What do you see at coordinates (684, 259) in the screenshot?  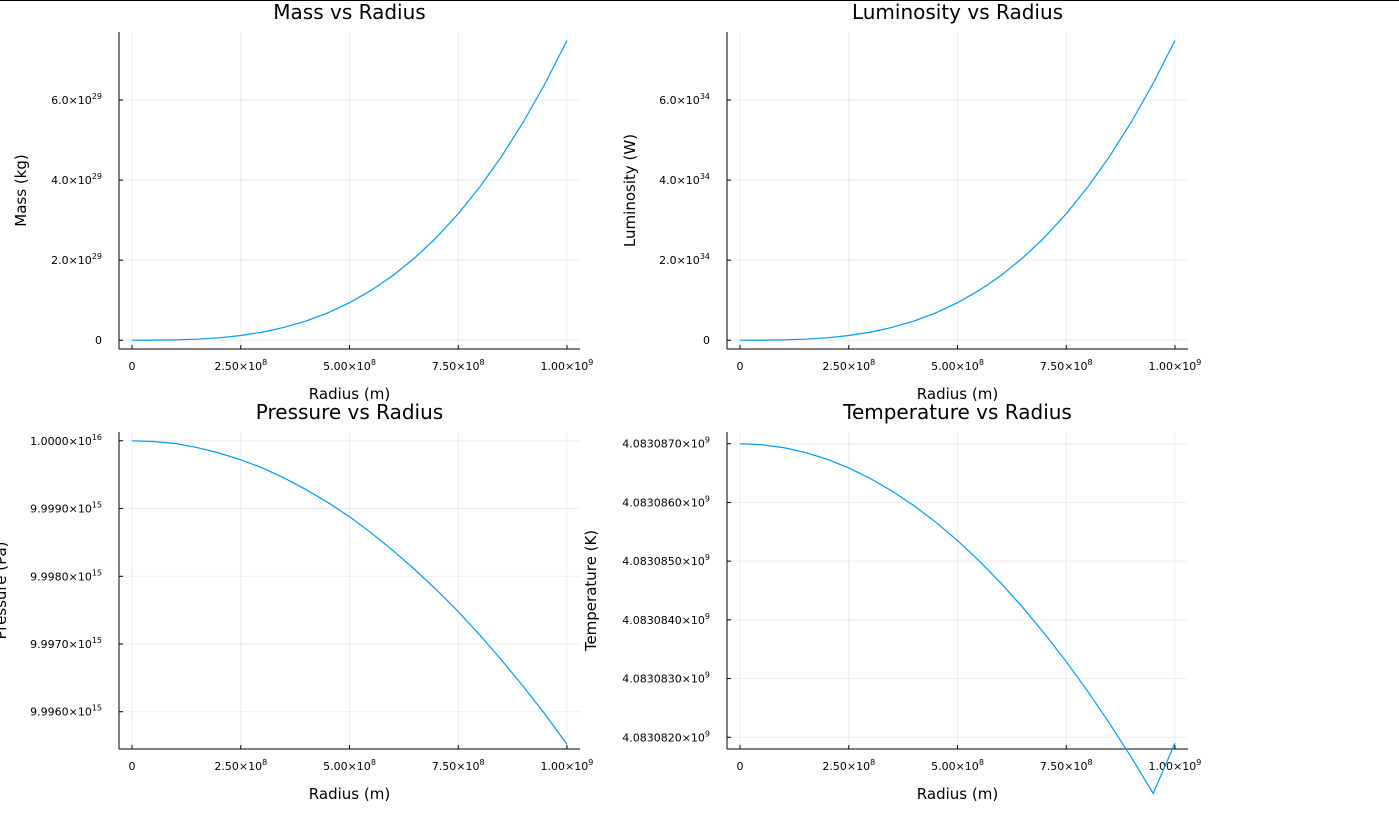 I see `y-tick-label: 2.0×1034` at bounding box center [684, 259].